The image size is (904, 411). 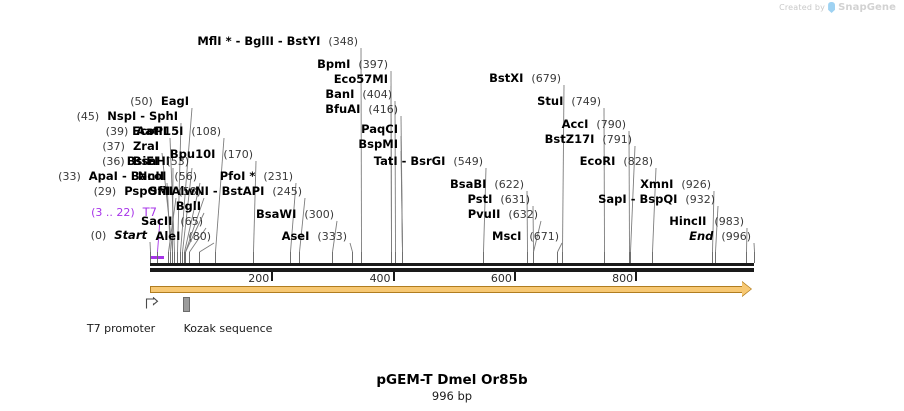 What do you see at coordinates (569, 101) in the screenshot?
I see `enzyme-label-stui: StuI (749)` at bounding box center [569, 101].